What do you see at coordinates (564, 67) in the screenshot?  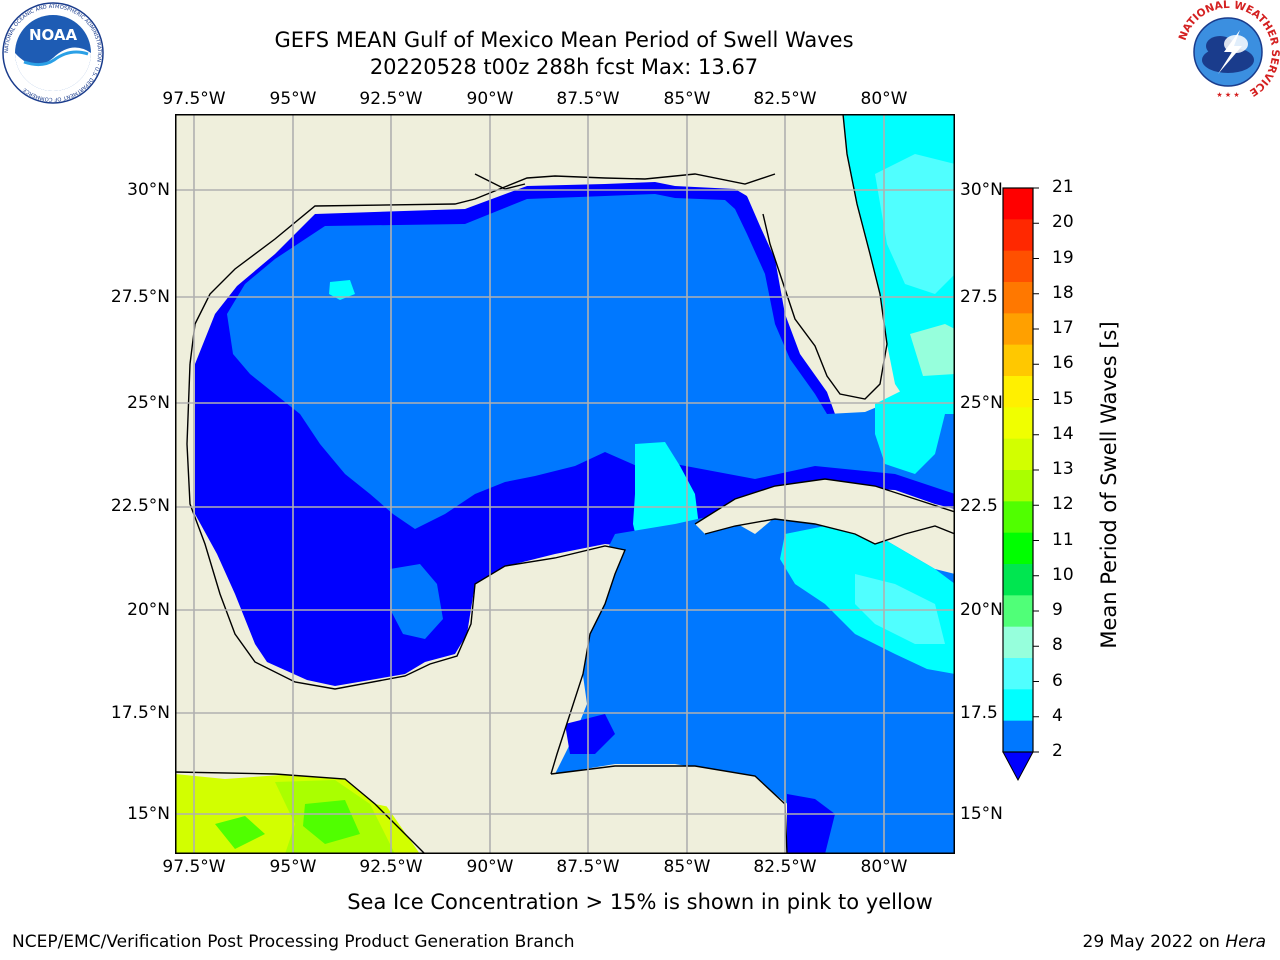 I see `map-subtitle: 20220528 t00z 288h fcst Max: 13.67` at bounding box center [564, 67].